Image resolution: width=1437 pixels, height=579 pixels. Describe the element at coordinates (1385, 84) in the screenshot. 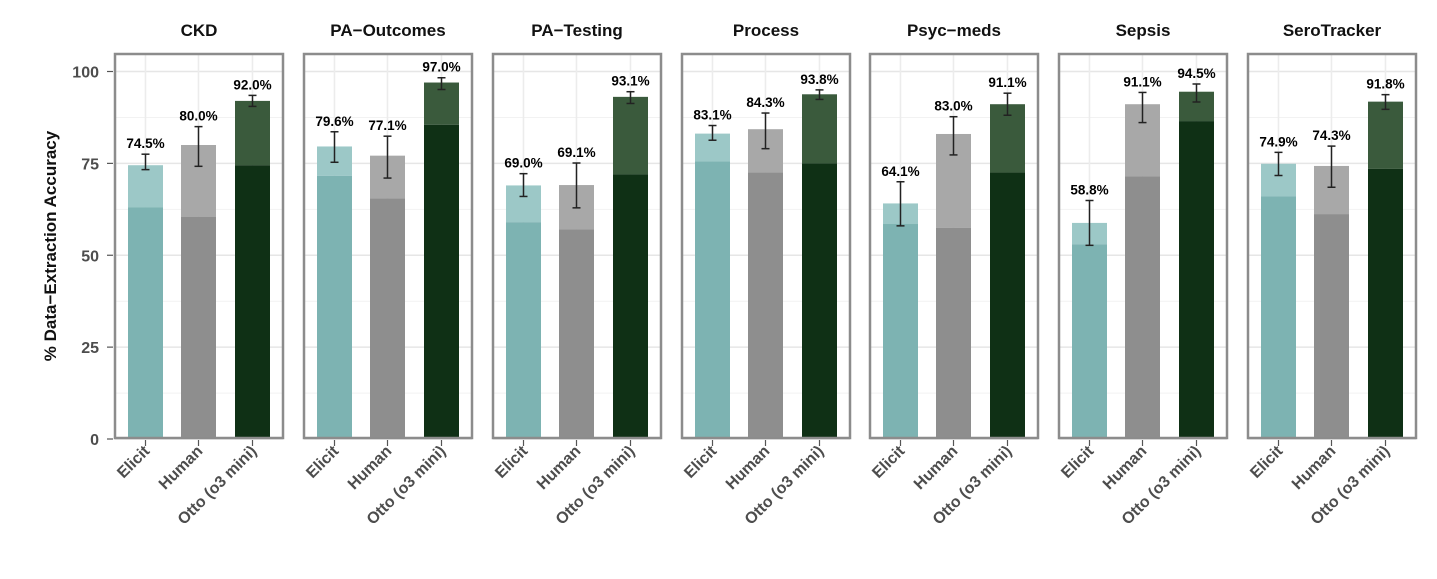

I see `data-label: 91.8%` at that location.